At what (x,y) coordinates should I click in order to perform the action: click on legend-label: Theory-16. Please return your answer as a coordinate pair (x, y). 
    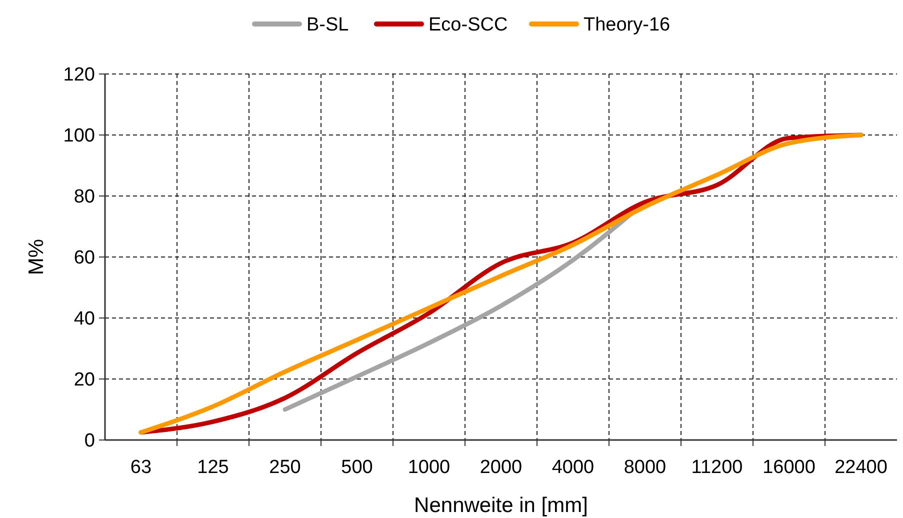
    Looking at the image, I should click on (627, 25).